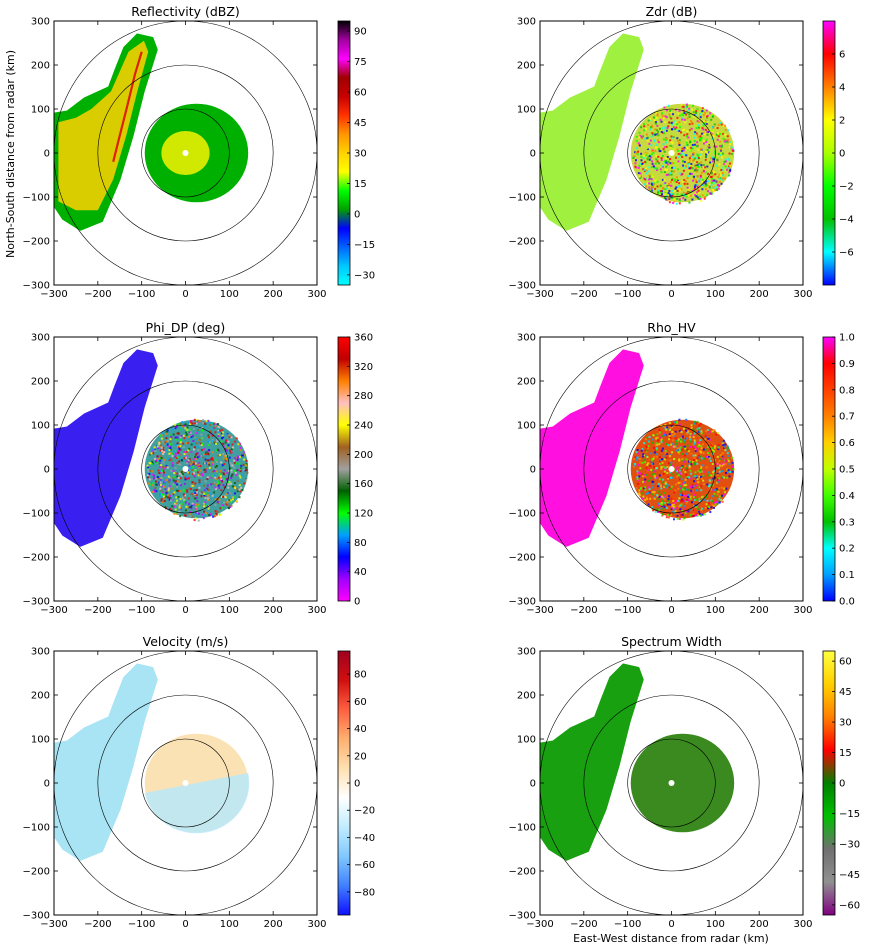 This screenshot has width=869, height=951. What do you see at coordinates (360, 572) in the screenshot?
I see `colorbar-tick-label: 40` at bounding box center [360, 572].